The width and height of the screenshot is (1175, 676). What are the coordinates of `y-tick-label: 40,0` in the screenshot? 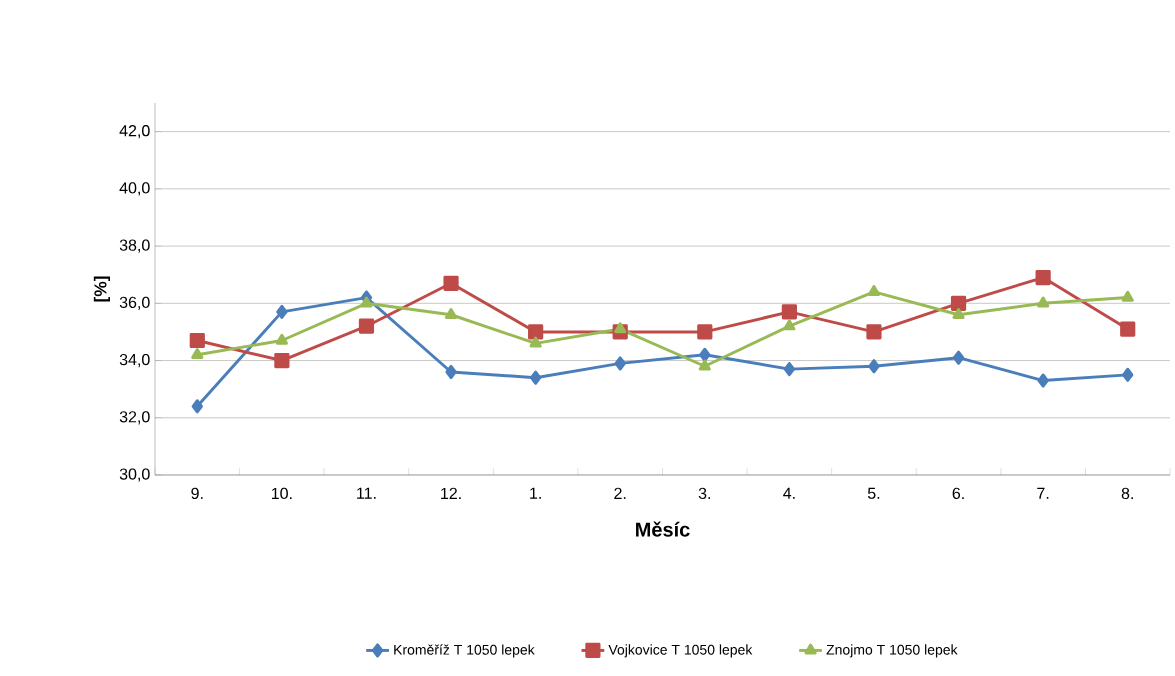 It's located at (134, 189).